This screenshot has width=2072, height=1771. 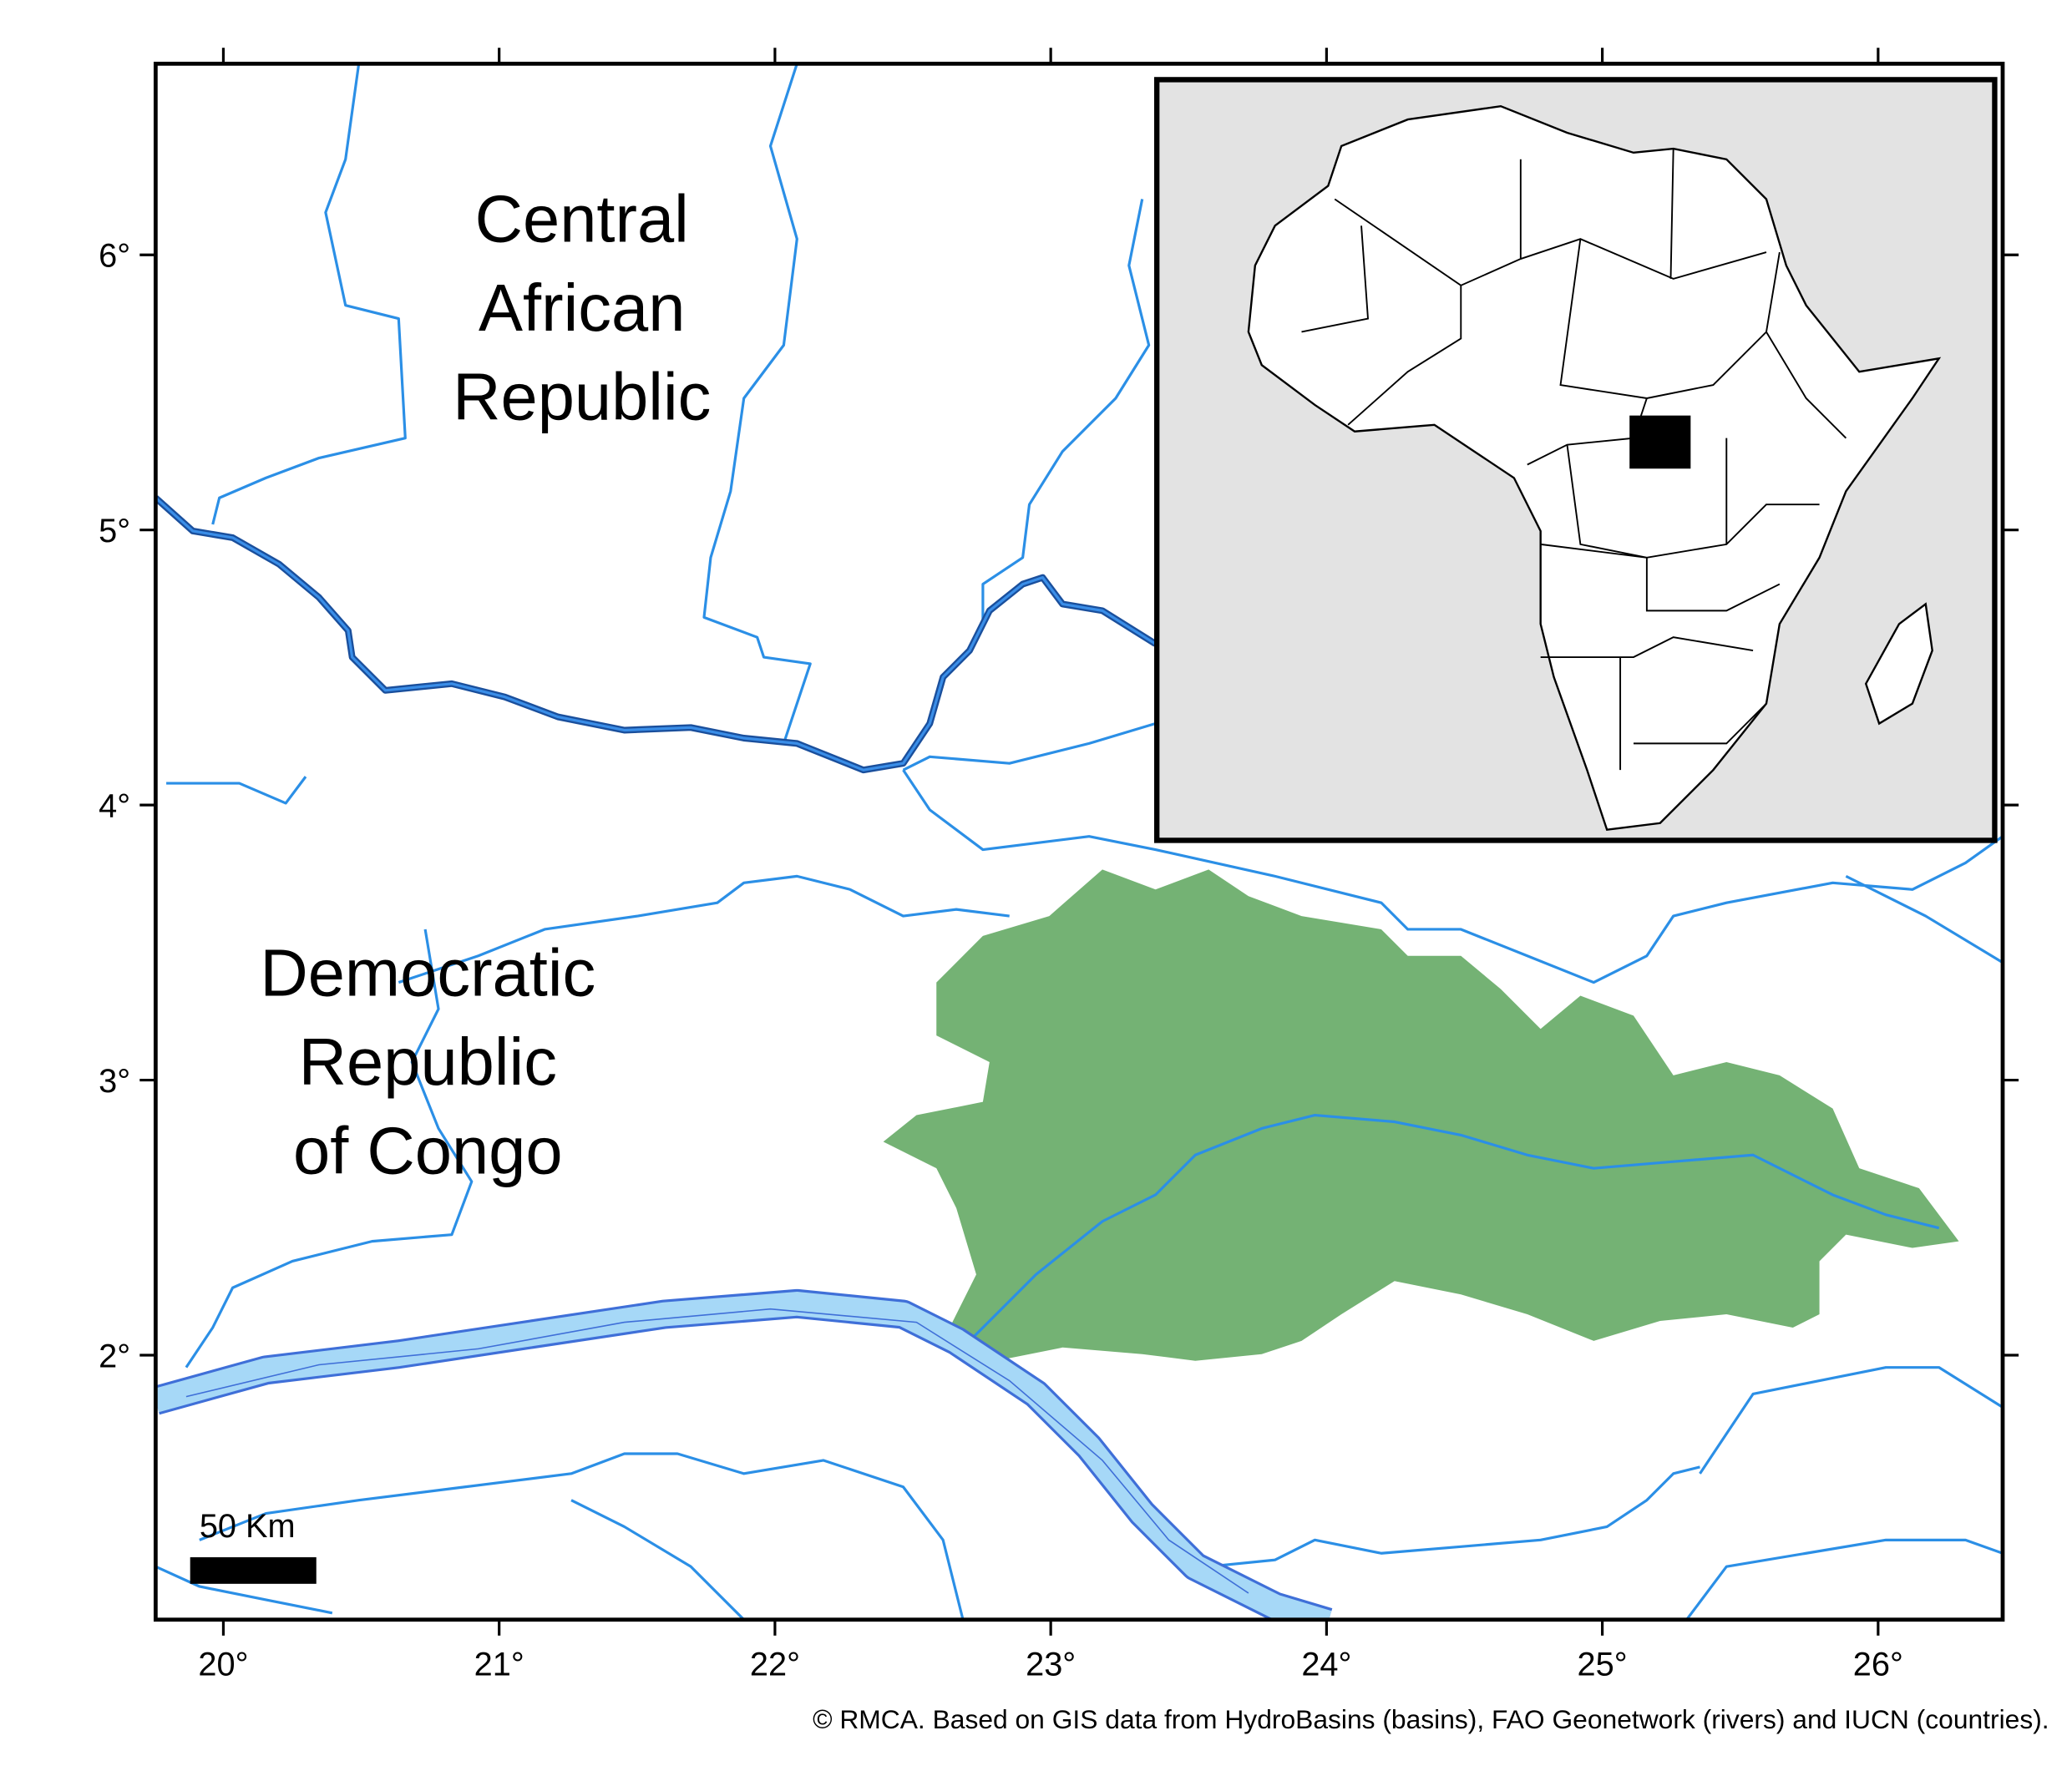 I want to click on label-line: African, so click(x=582, y=308).